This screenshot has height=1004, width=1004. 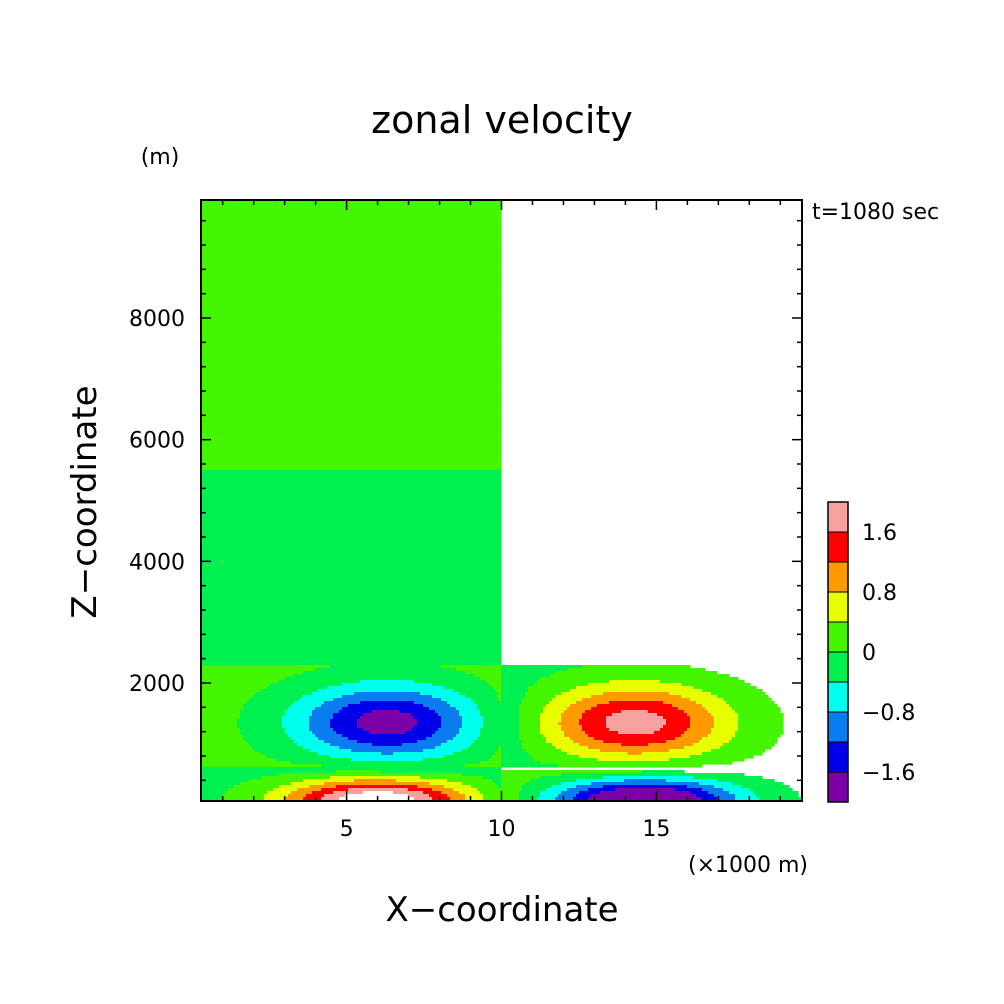 What do you see at coordinates (347, 829) in the screenshot?
I see `x-tick-label: 5` at bounding box center [347, 829].